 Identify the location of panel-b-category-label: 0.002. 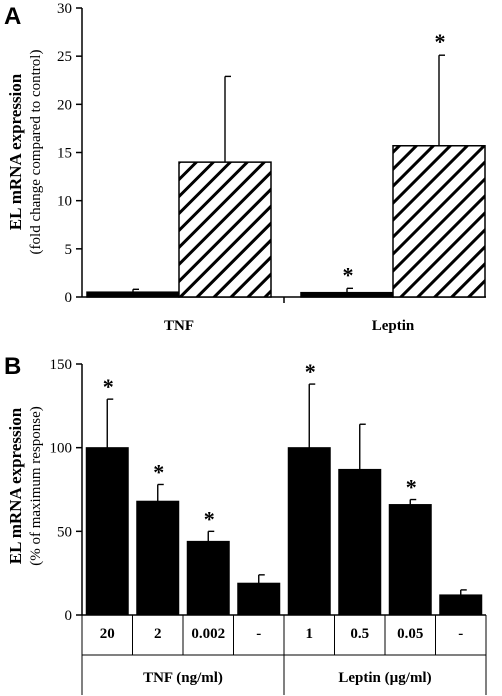
(208, 634).